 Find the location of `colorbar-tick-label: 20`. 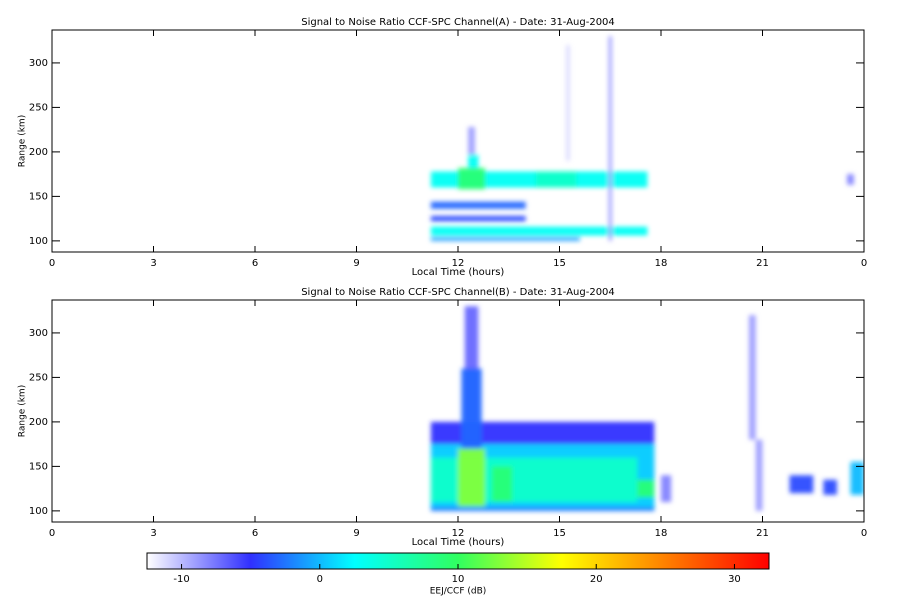

colorbar-tick-label: 20 is located at coordinates (596, 579).